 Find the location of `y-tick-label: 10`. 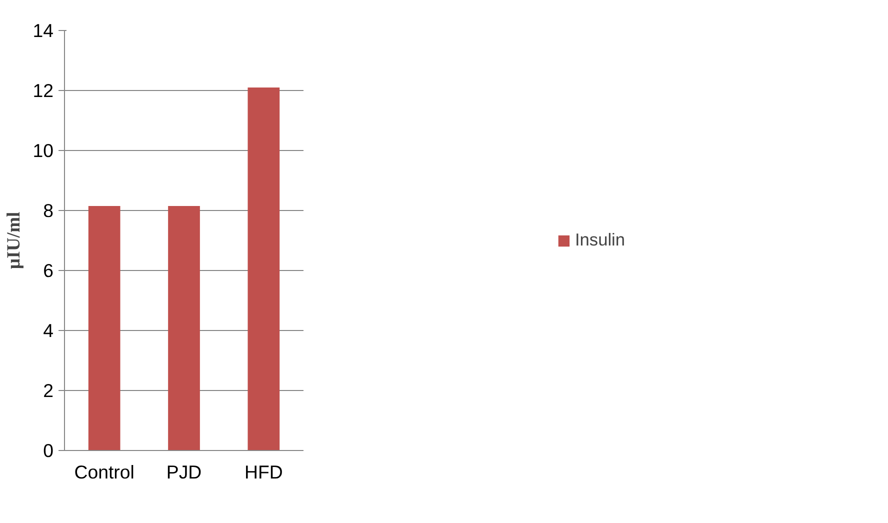

y-tick-label: 10 is located at coordinates (43, 150).